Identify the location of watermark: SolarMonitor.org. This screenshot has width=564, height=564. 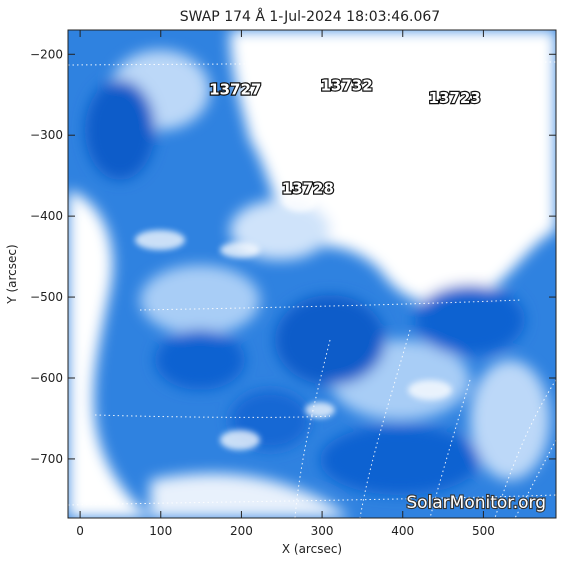
(476, 503).